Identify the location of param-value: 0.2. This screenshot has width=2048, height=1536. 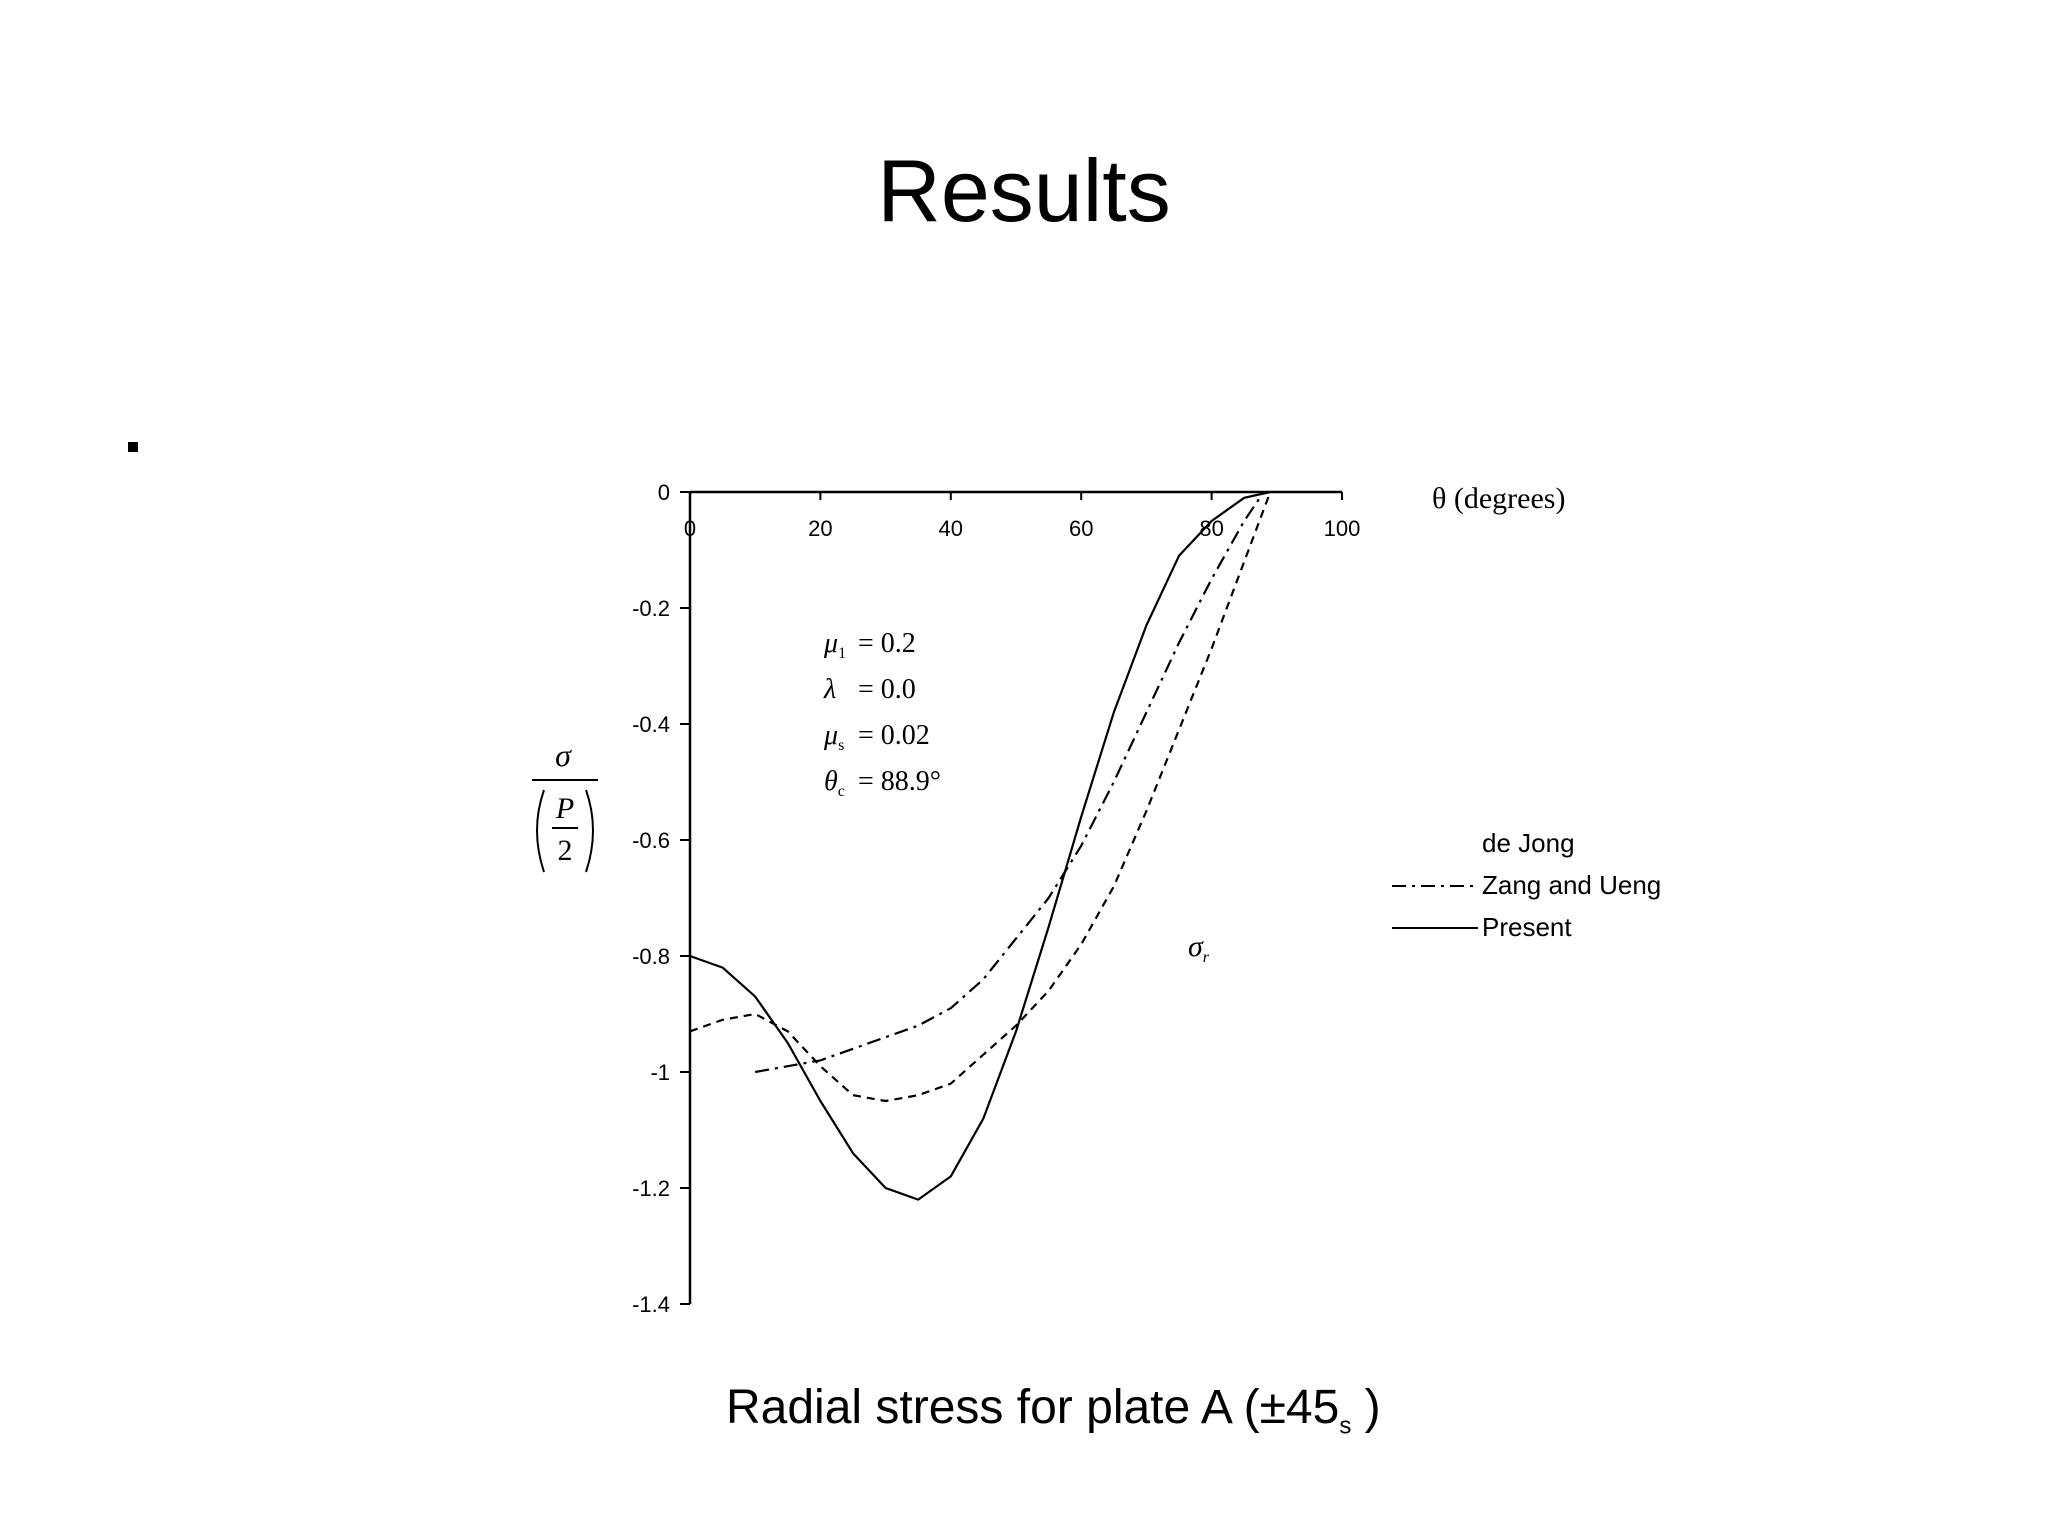
(898, 643).